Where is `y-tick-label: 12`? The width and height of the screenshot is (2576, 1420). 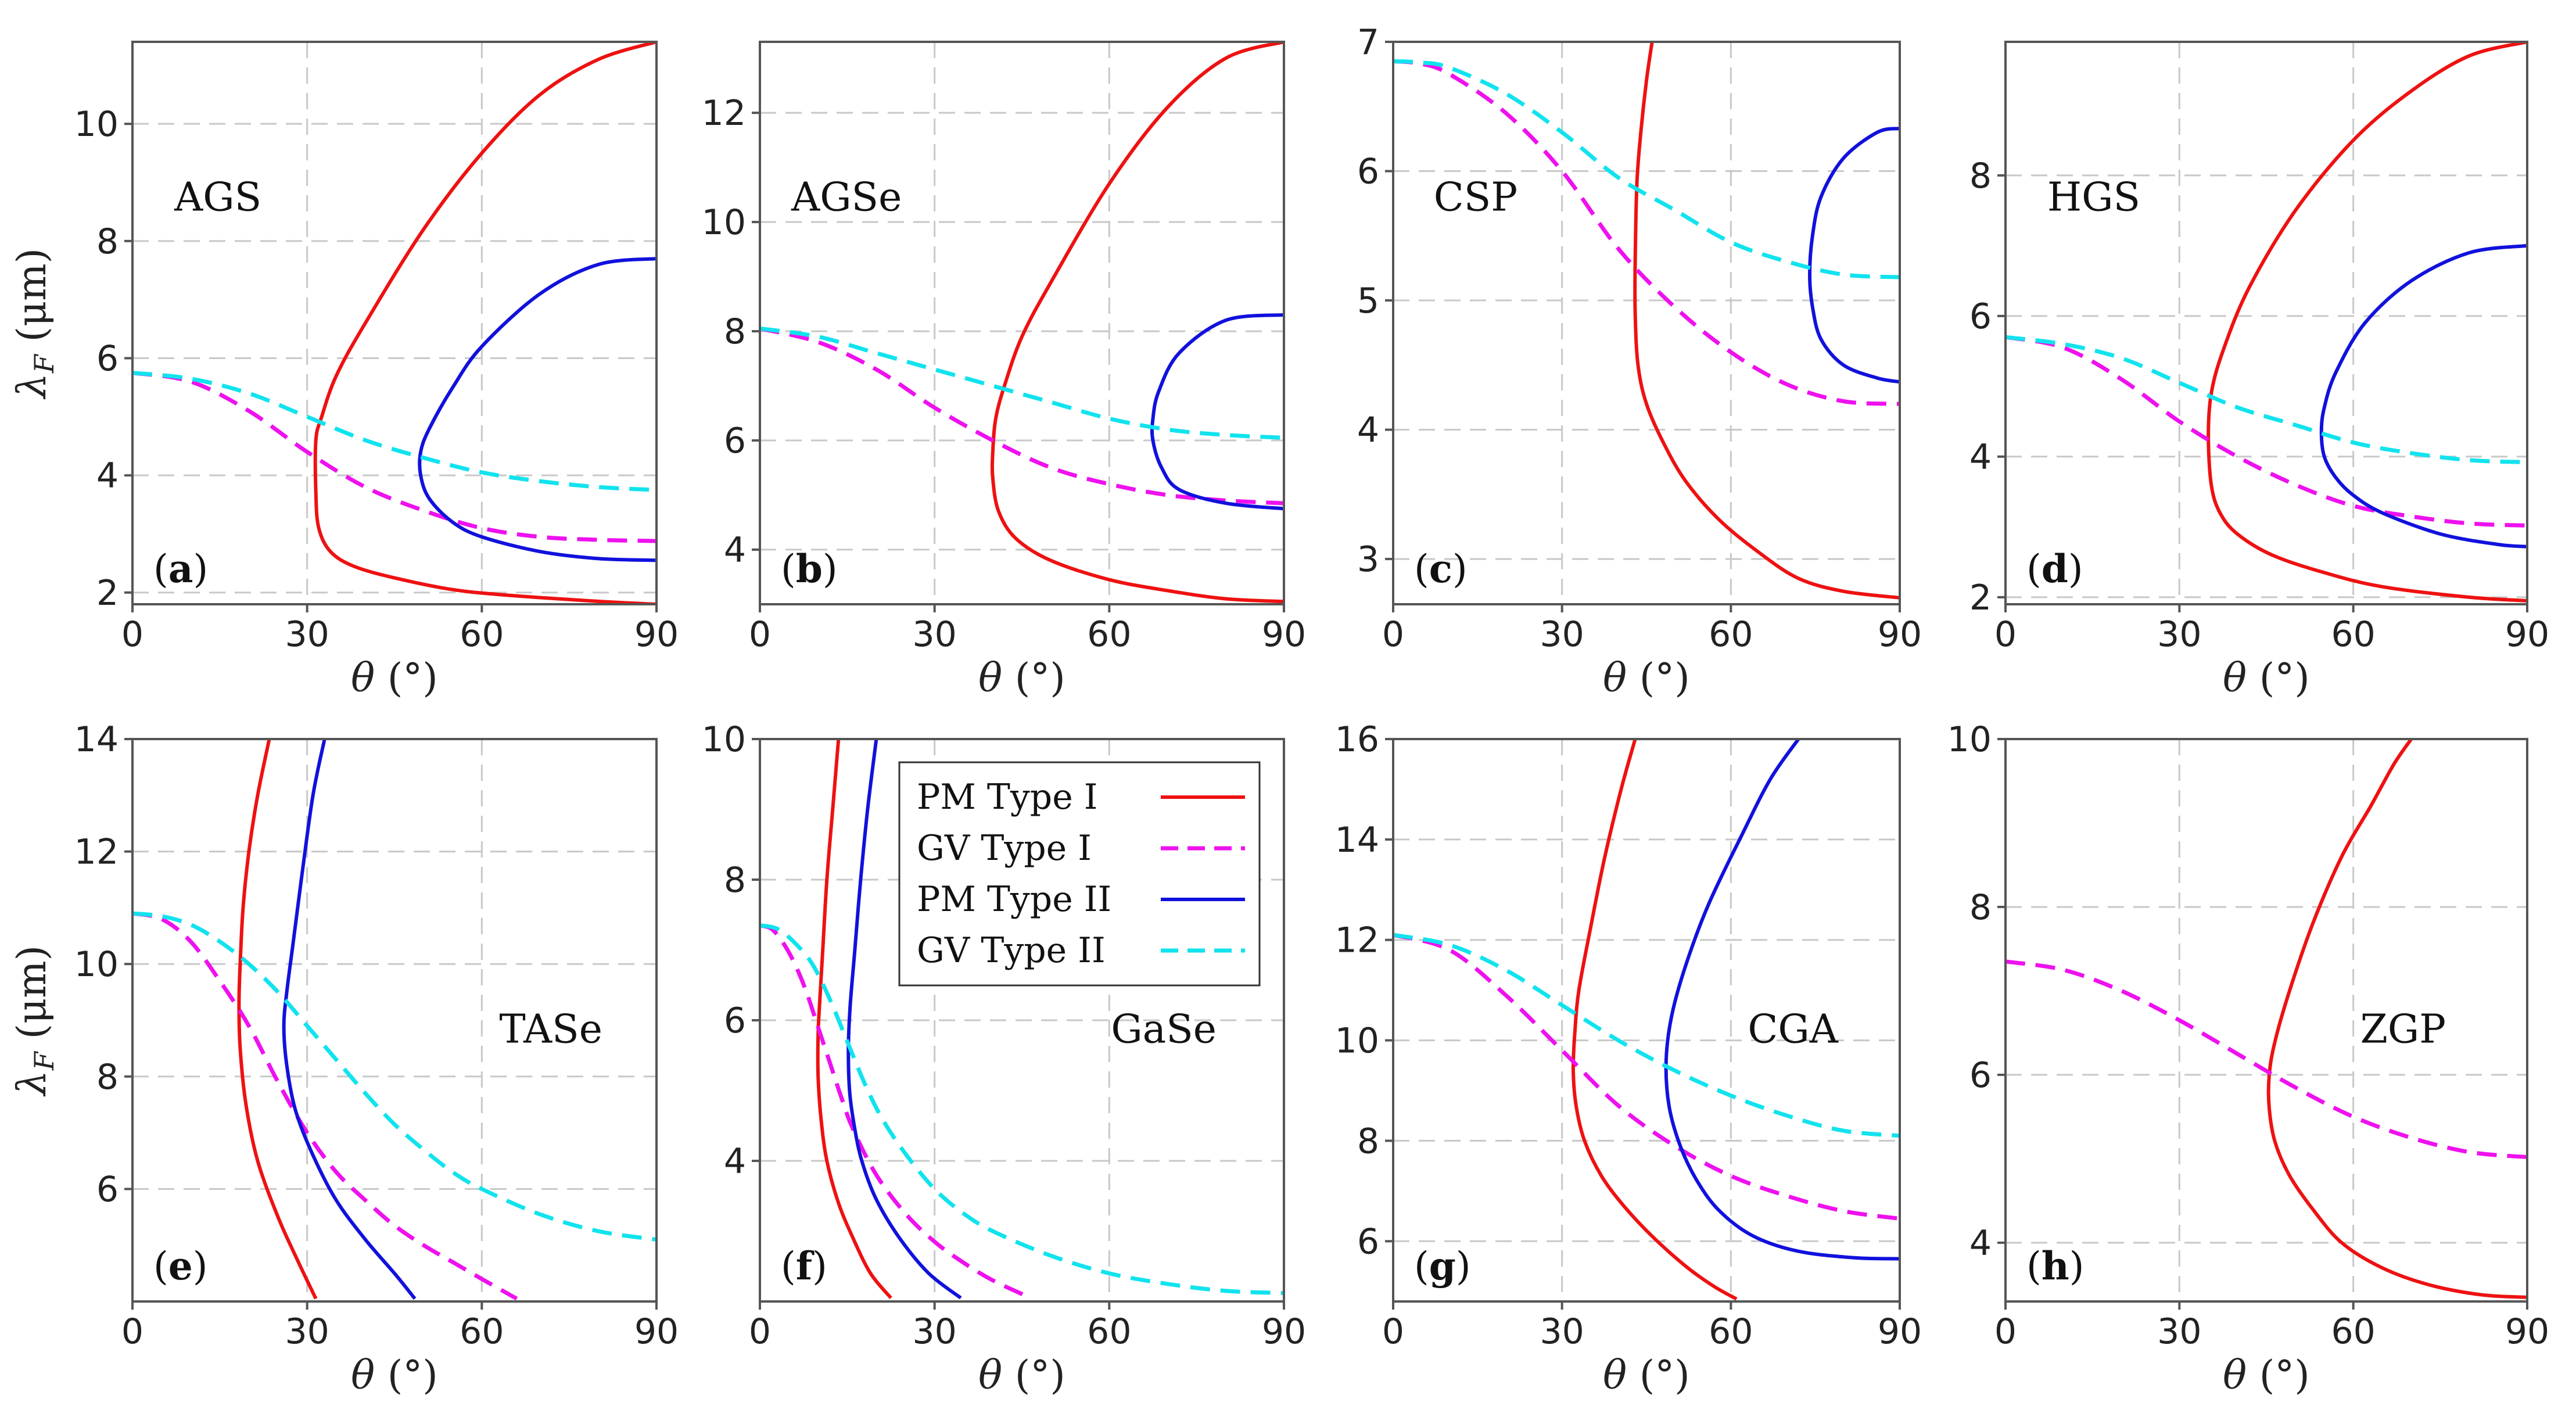 y-tick-label: 12 is located at coordinates (96, 852).